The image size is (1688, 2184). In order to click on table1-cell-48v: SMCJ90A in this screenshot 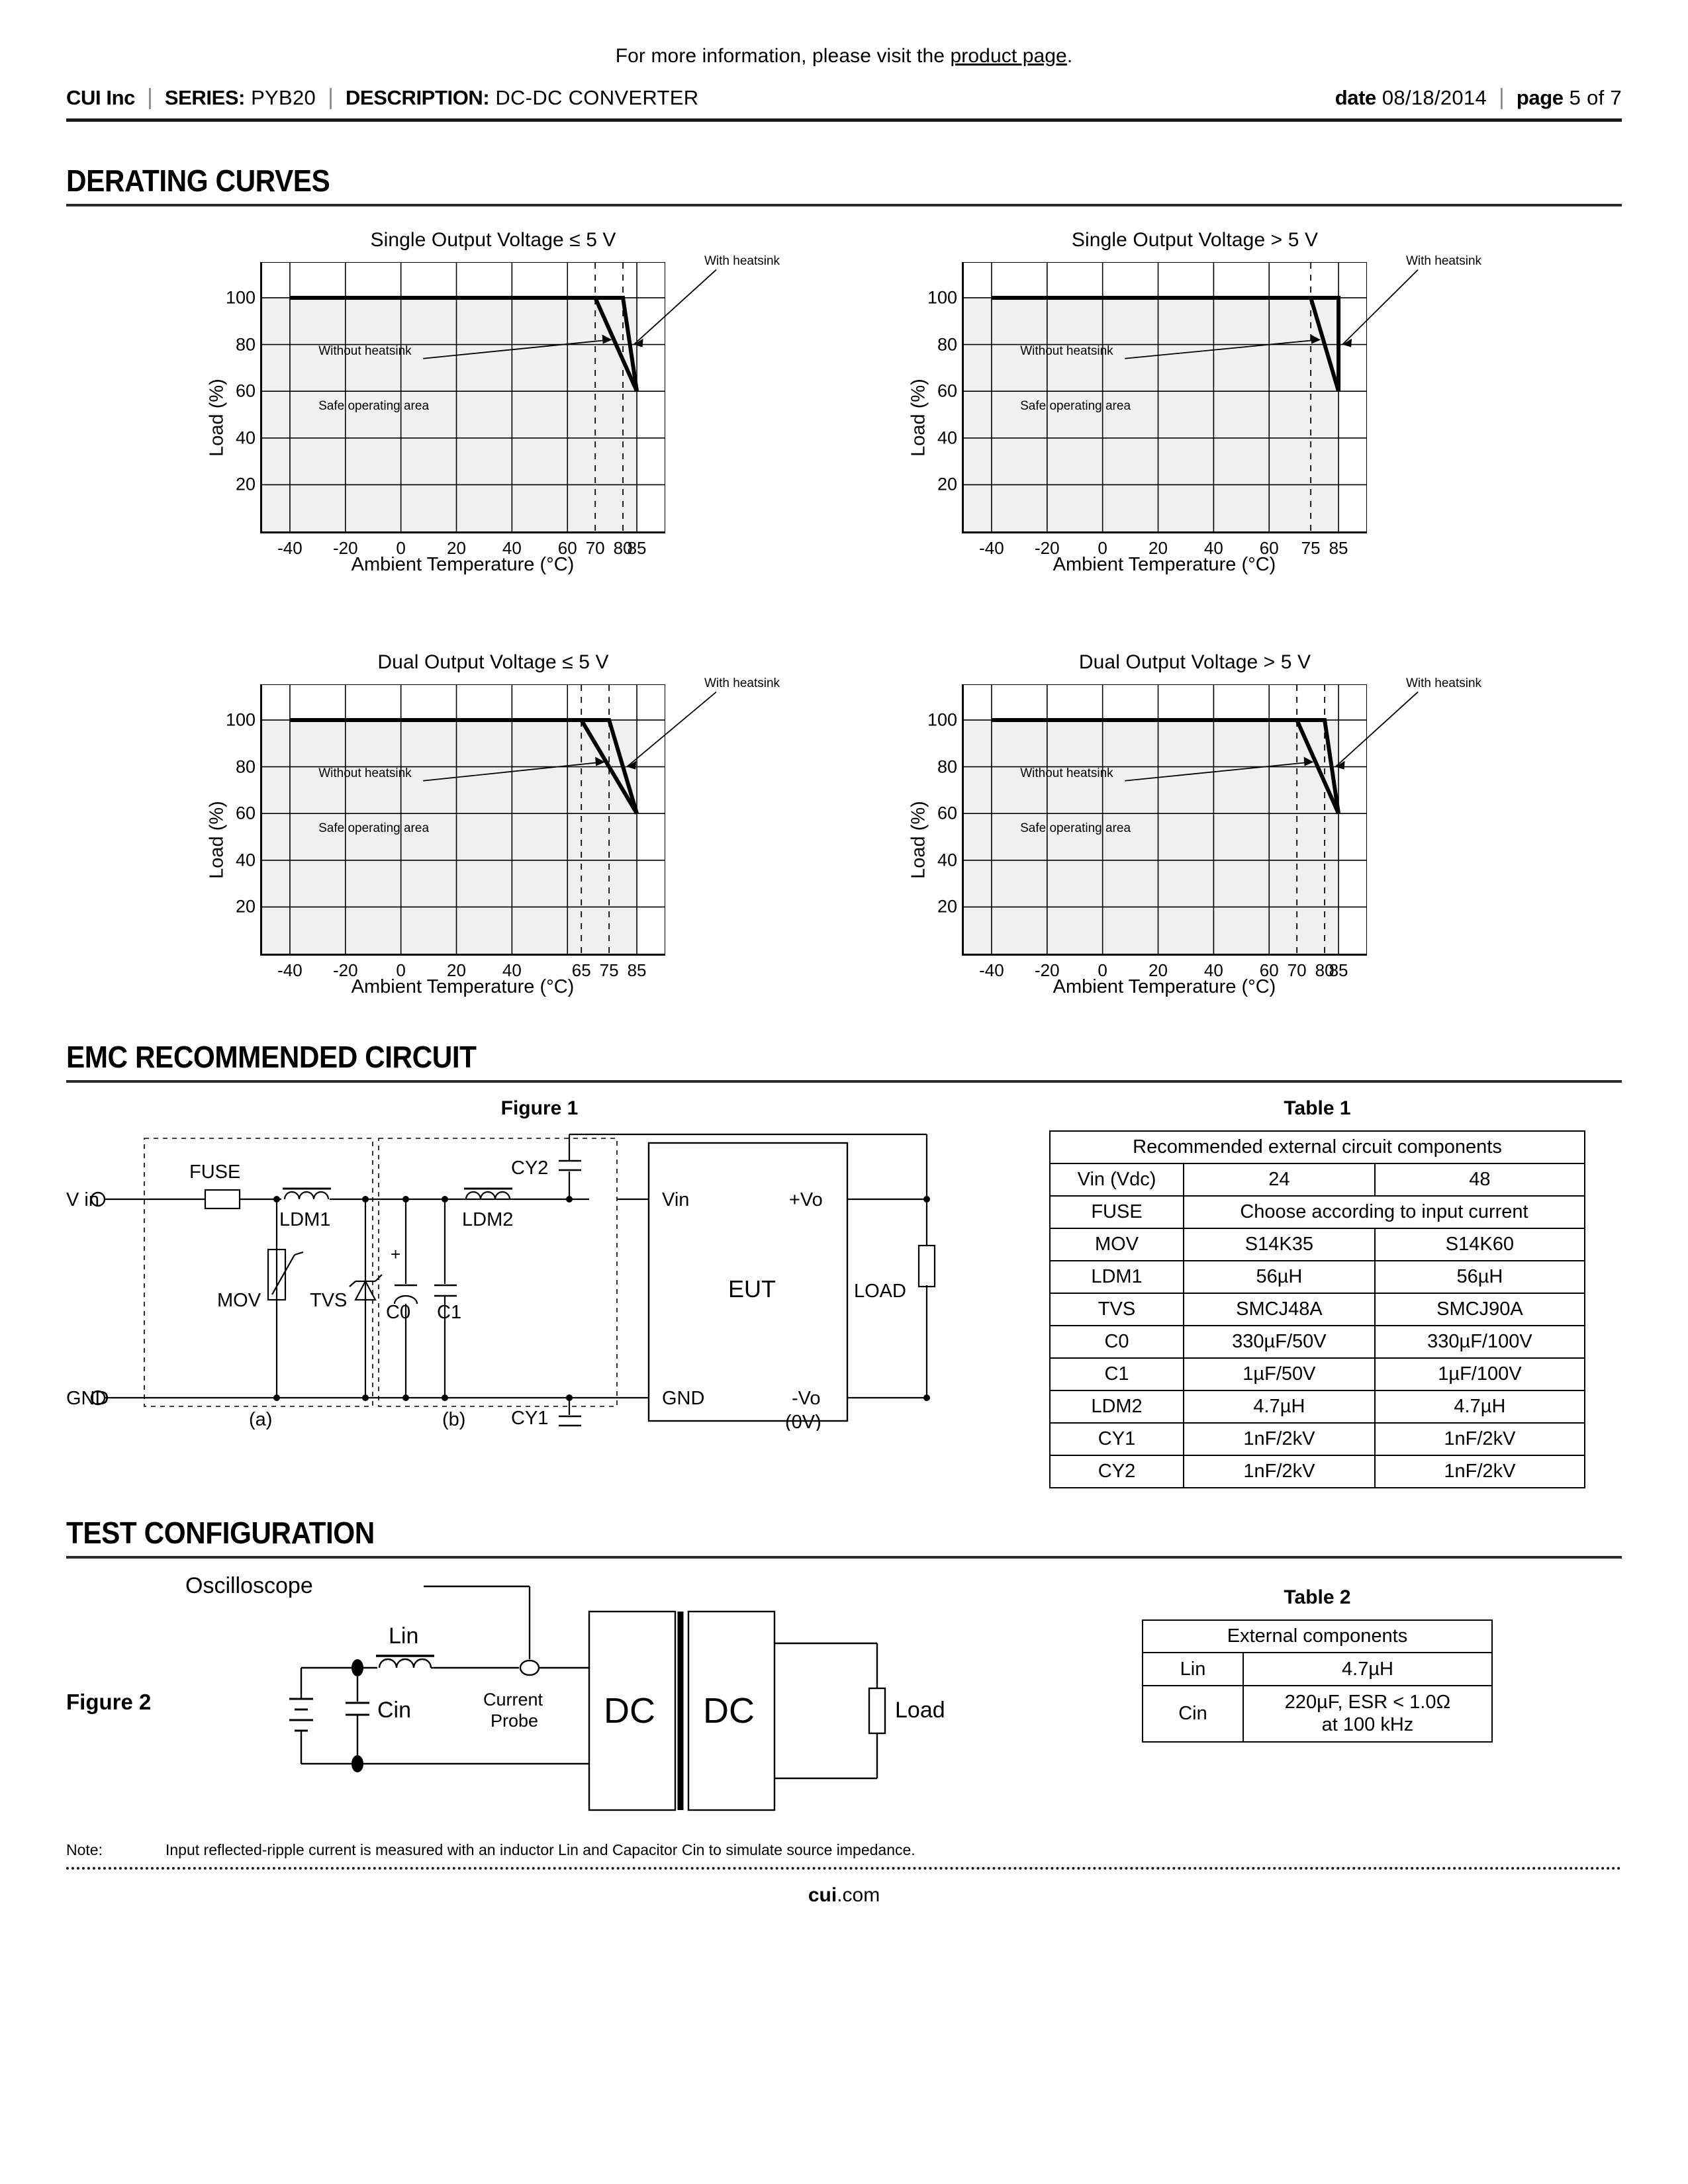, I will do `click(1480, 1309)`.